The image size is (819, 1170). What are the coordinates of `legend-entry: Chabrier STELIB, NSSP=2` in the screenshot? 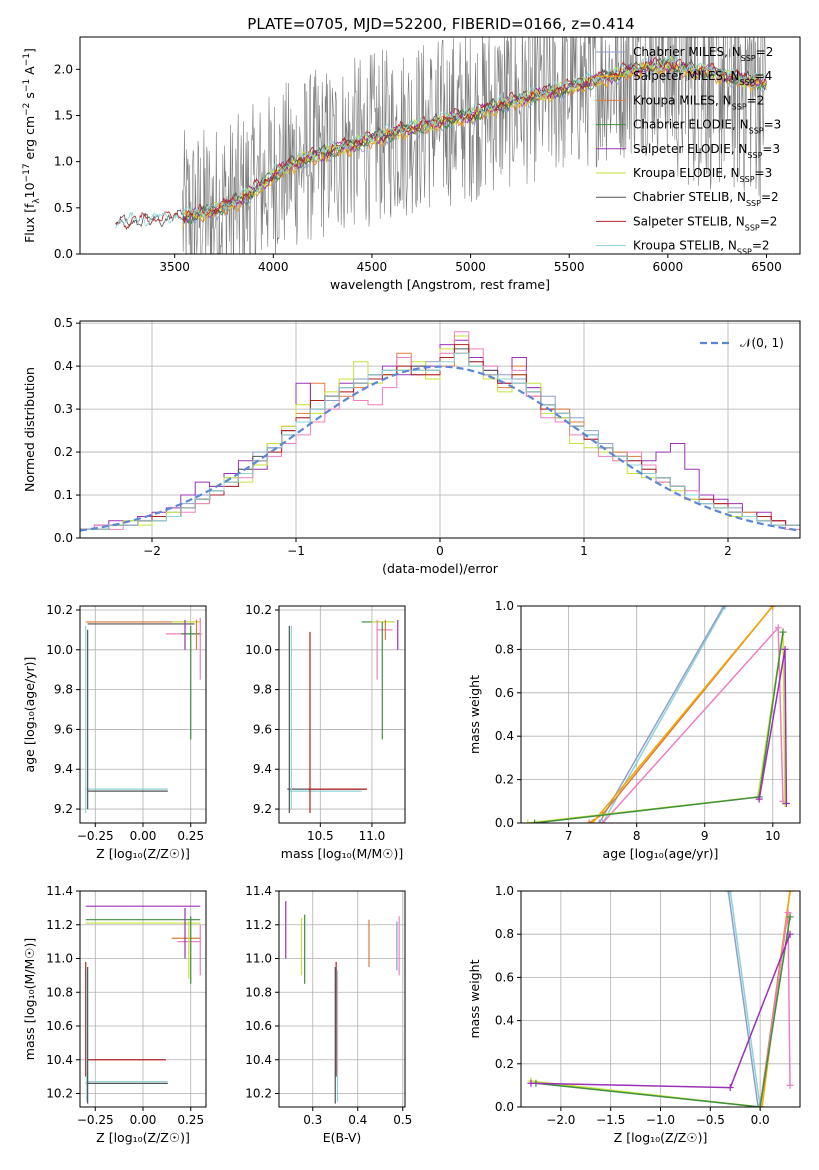 It's located at (706, 199).